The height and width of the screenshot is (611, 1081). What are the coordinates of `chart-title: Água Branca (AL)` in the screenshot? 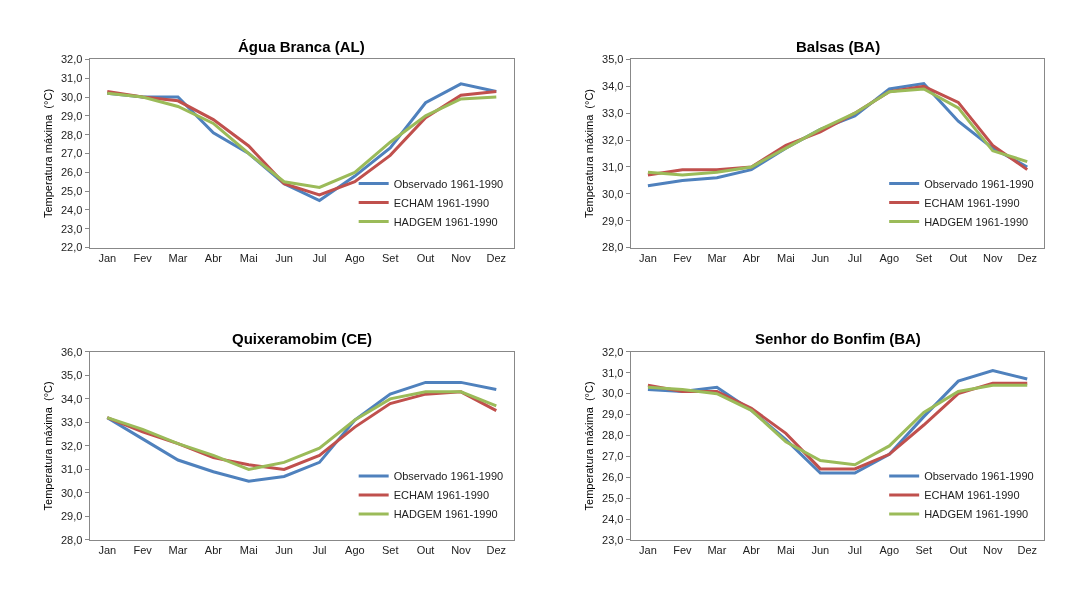 It's located at (301, 46).